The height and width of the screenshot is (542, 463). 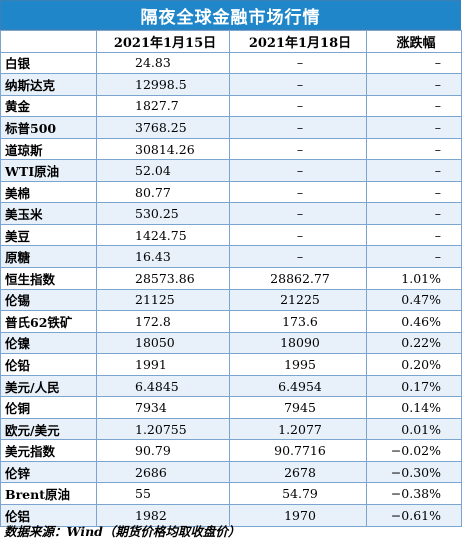 What do you see at coordinates (298, 450) in the screenshot?
I see `cell-value-date-2: 90.7716` at bounding box center [298, 450].